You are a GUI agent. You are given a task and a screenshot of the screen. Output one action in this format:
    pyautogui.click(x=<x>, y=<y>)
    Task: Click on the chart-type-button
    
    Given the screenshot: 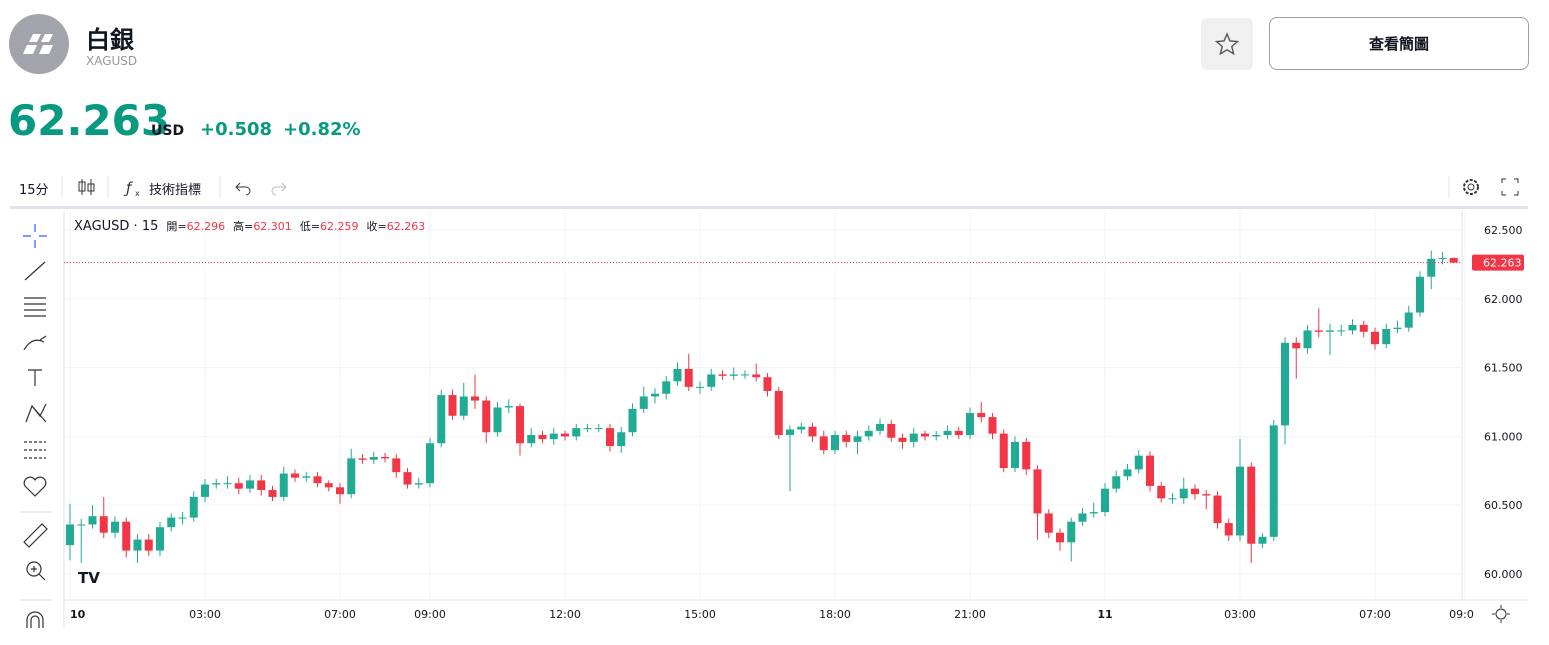 What is the action you would take?
    pyautogui.click(x=86, y=187)
    